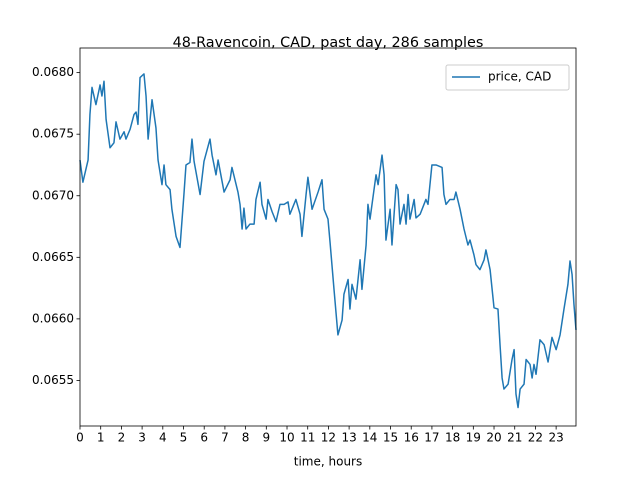 Image resolution: width=640 pixels, height=480 pixels. I want to click on y-tick-label: 0.0655, so click(53, 380).